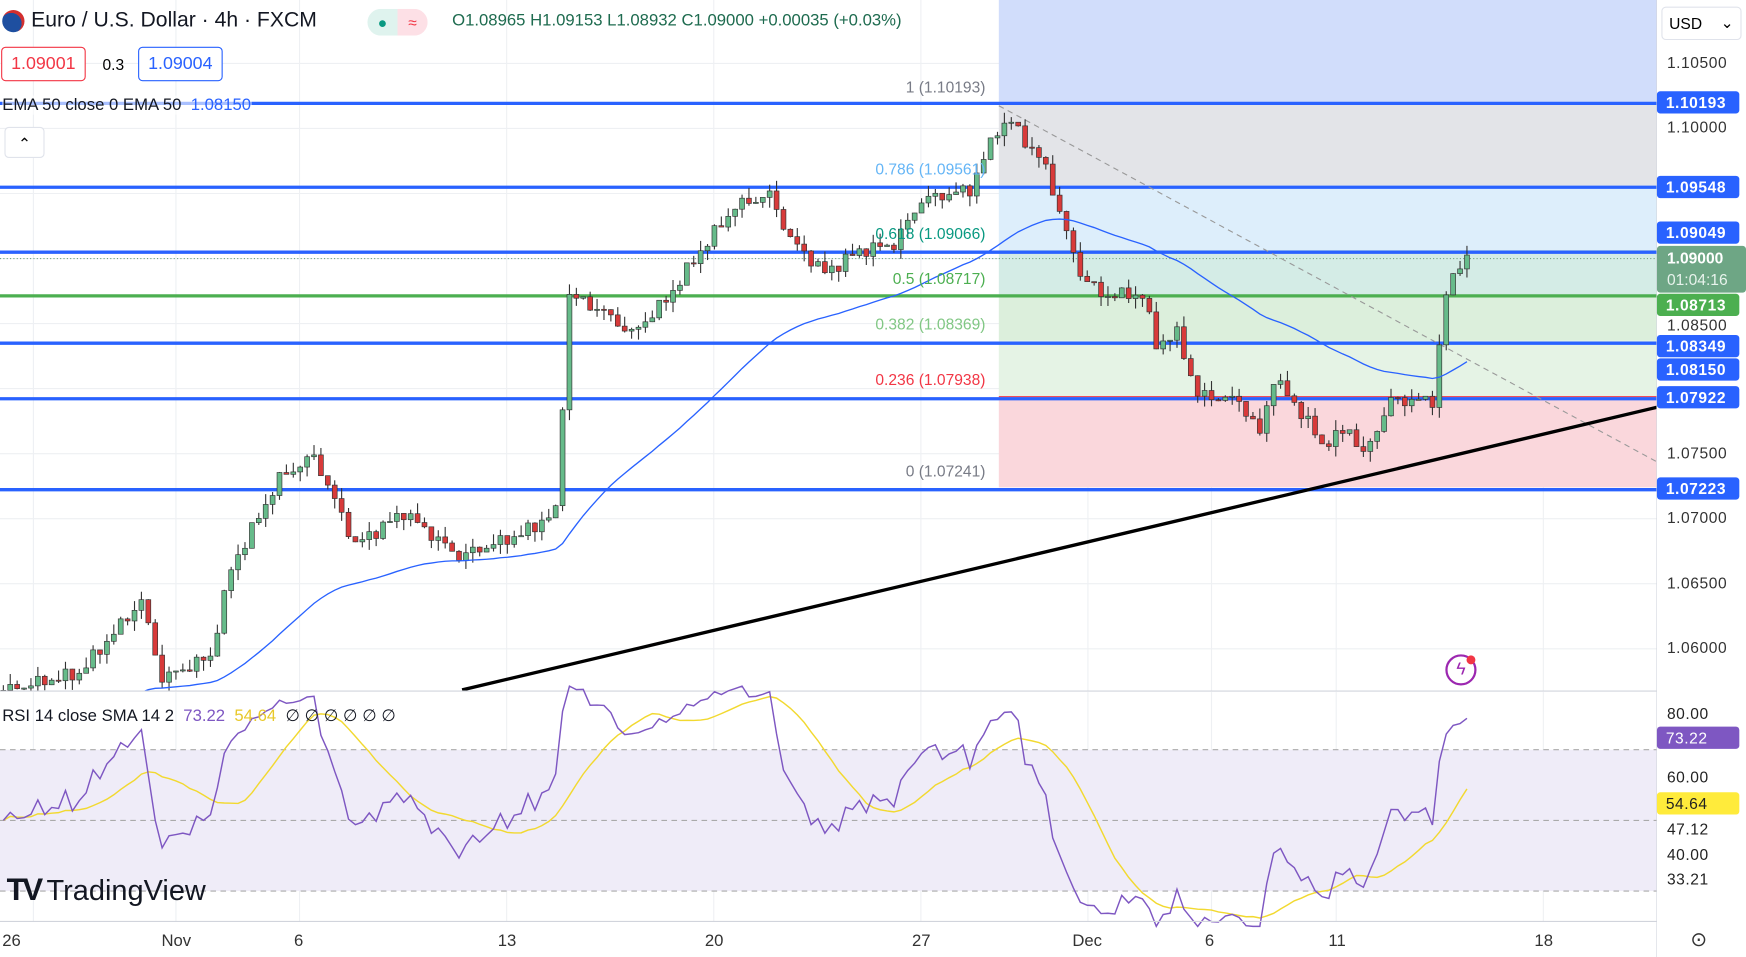 The width and height of the screenshot is (1746, 957). Describe the element at coordinates (945, 470) in the screenshot. I see `fib-level-label: 0 (1.07241)` at that location.